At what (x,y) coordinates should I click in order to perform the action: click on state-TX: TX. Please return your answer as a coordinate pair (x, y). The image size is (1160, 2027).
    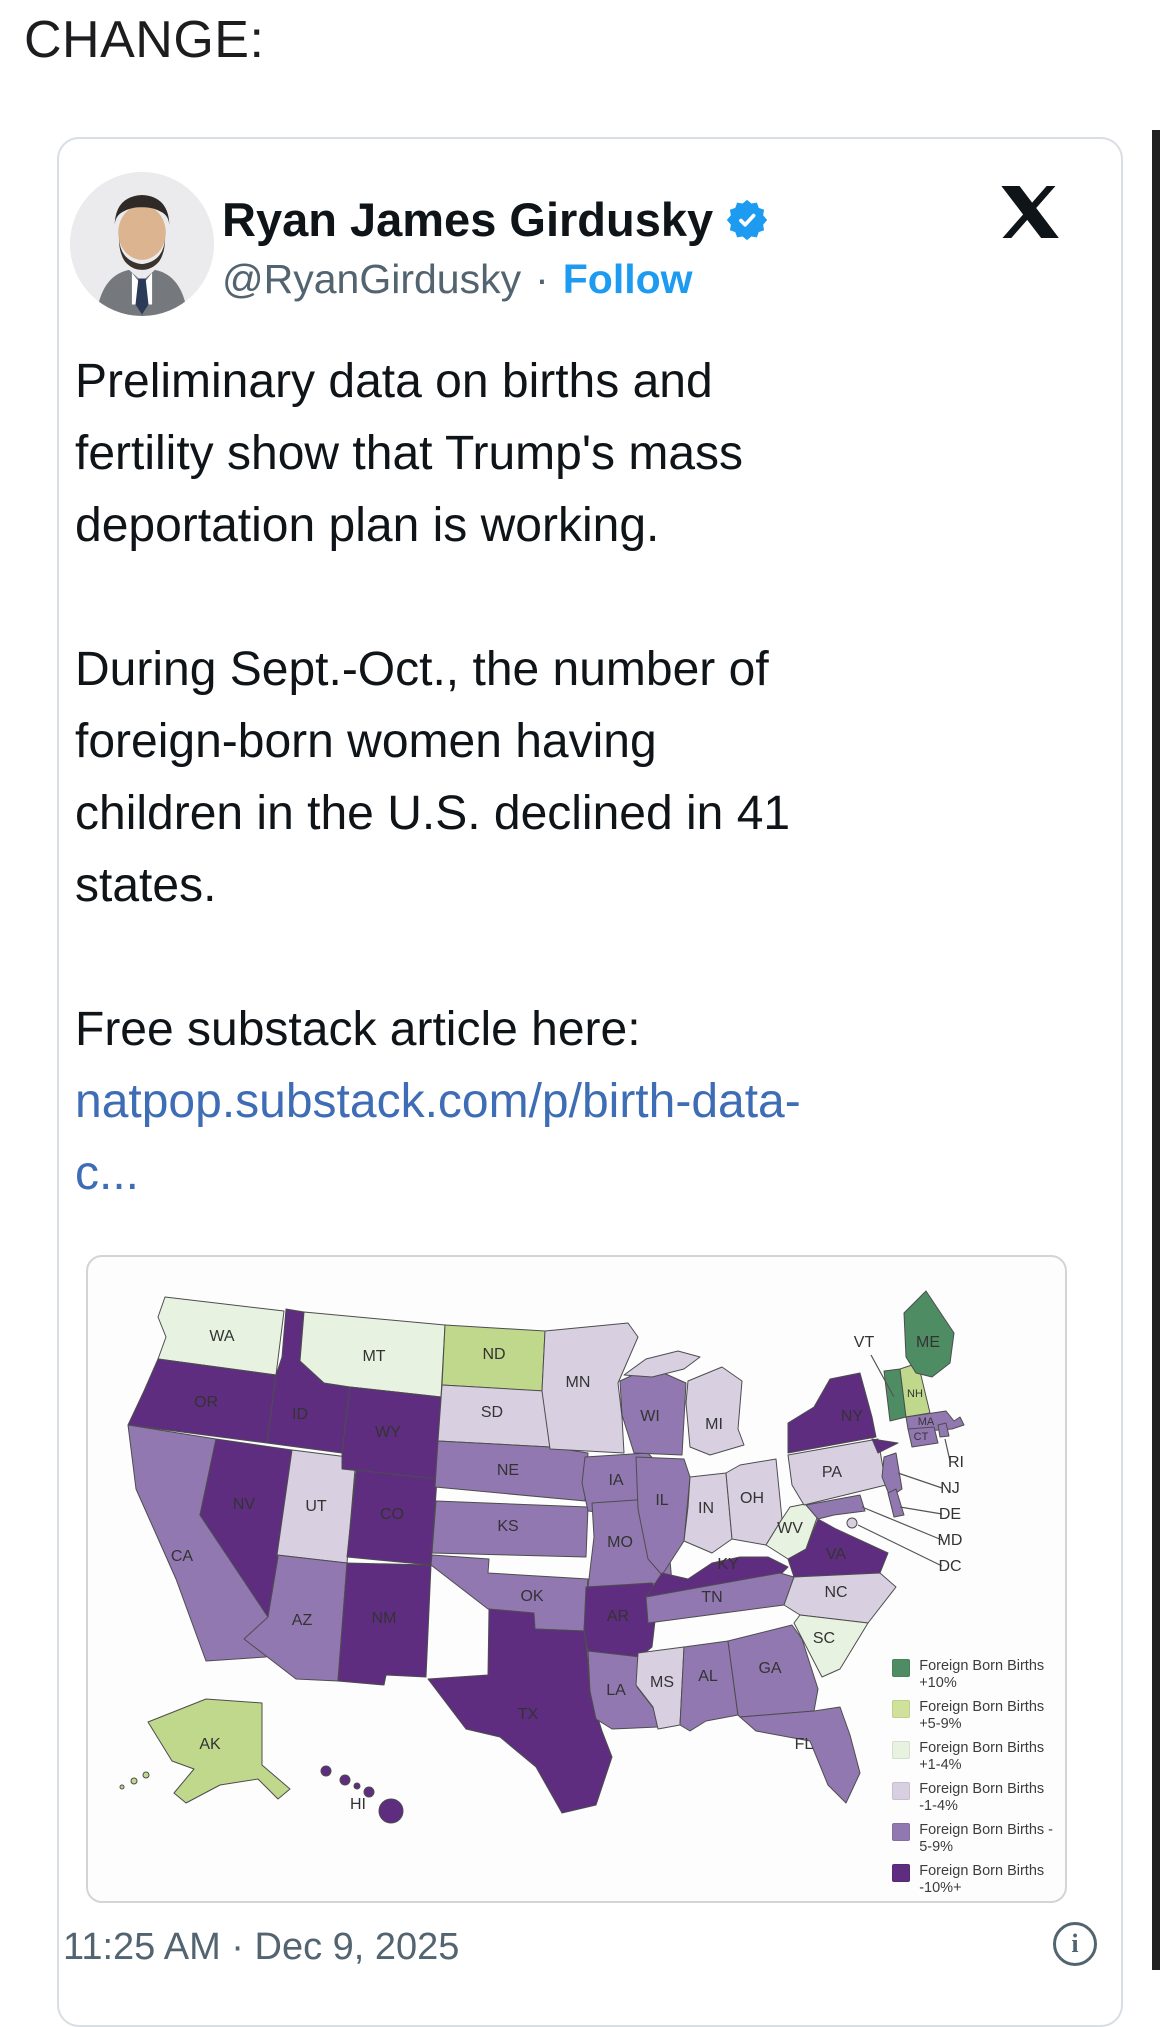
    Looking at the image, I should click on (520, 1711).